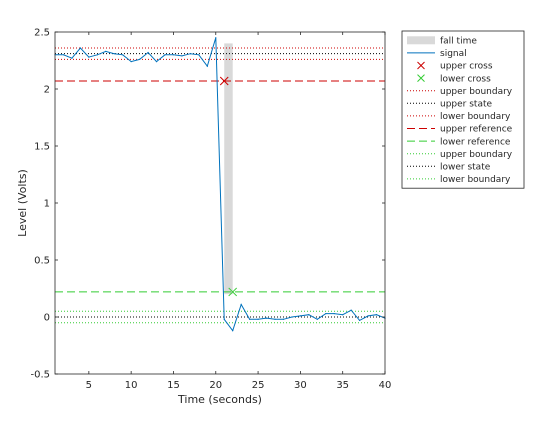 The image size is (560, 424). Describe the element at coordinates (219, 399) in the screenshot. I see `x-axis-label: Time (seconds)` at that location.